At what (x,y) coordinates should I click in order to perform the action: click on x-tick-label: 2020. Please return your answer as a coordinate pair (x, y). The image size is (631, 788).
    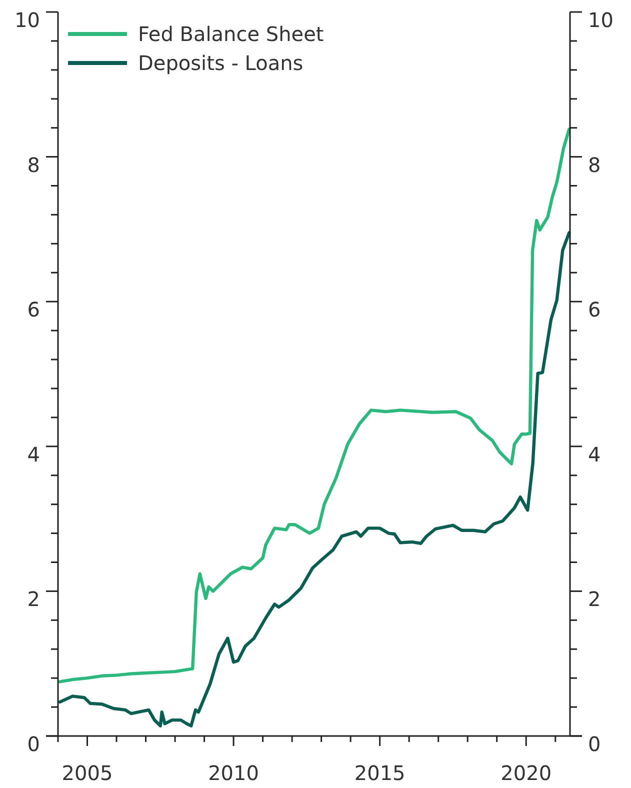
    Looking at the image, I should click on (526, 773).